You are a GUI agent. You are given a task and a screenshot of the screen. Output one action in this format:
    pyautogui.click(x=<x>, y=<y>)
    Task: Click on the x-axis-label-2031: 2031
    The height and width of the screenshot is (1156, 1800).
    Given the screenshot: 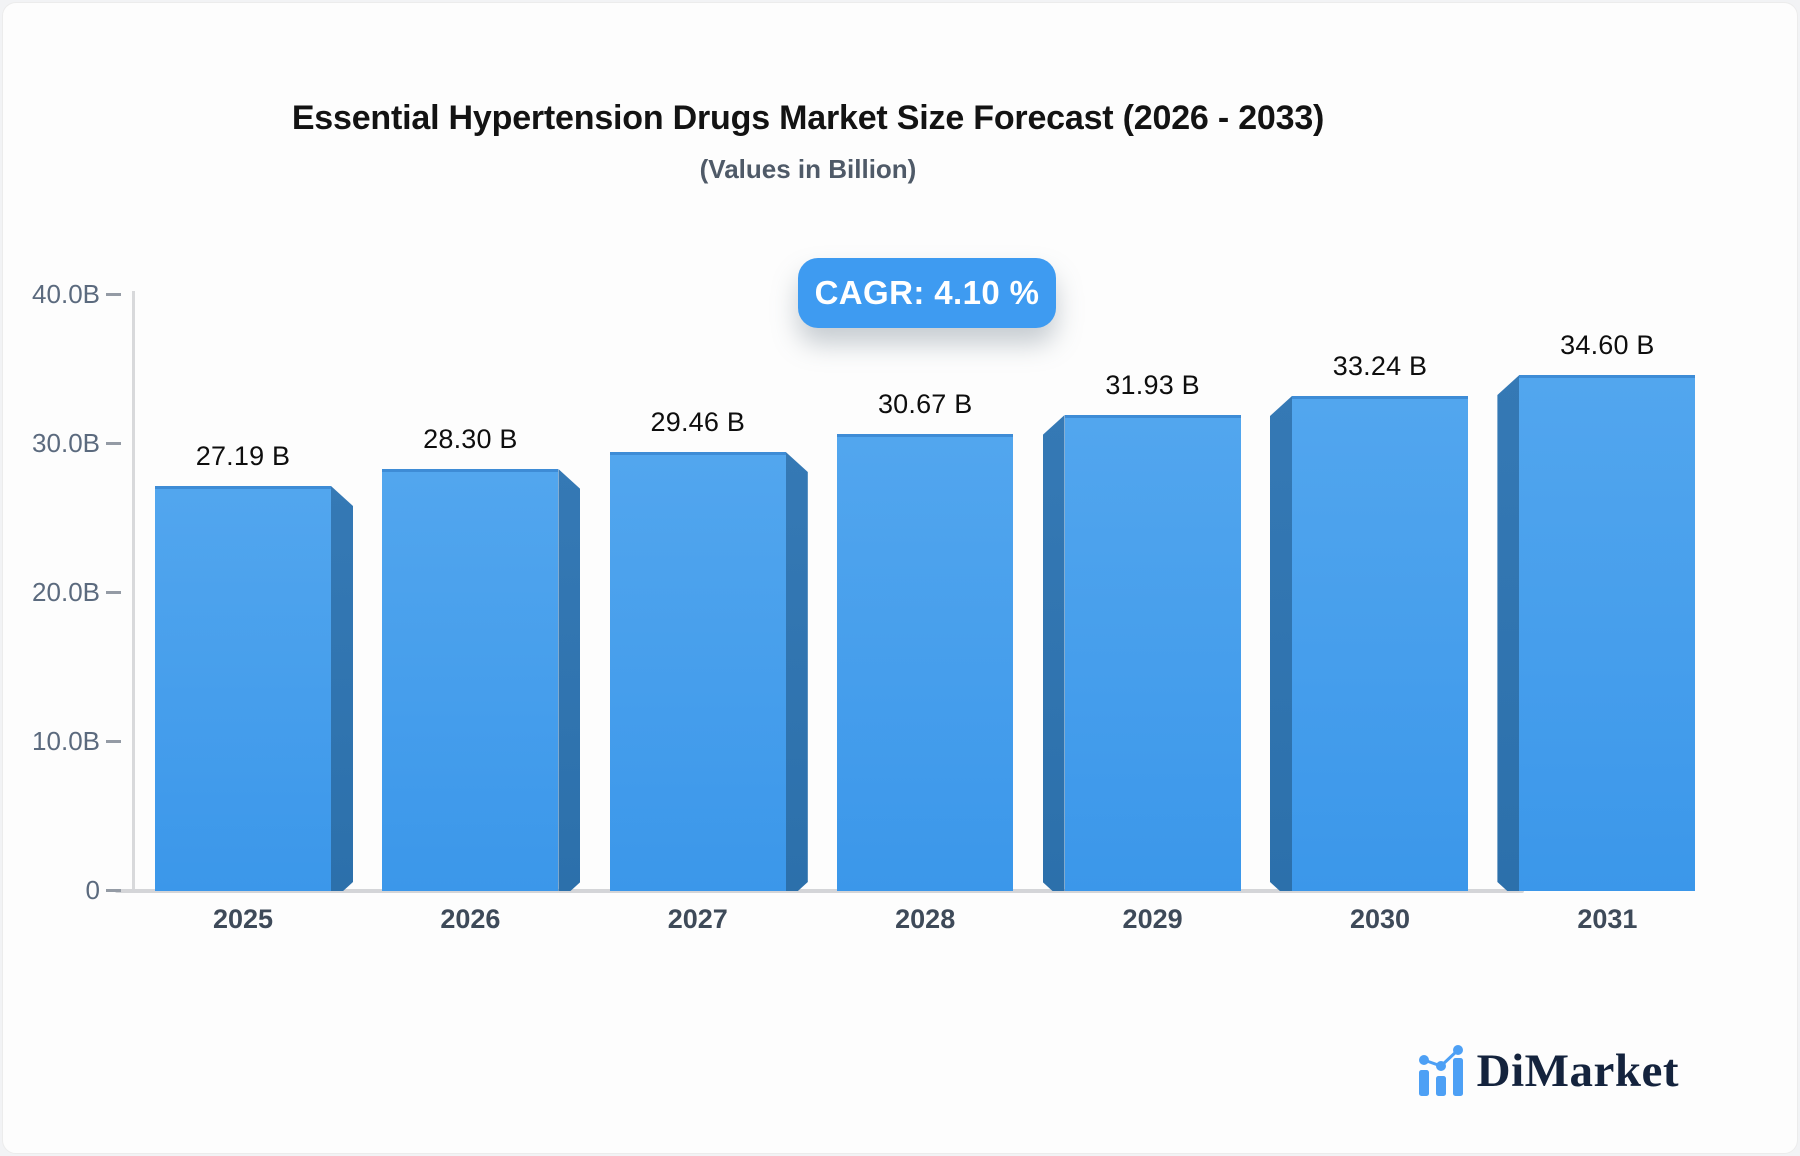 What is the action you would take?
    pyautogui.click(x=1607, y=919)
    